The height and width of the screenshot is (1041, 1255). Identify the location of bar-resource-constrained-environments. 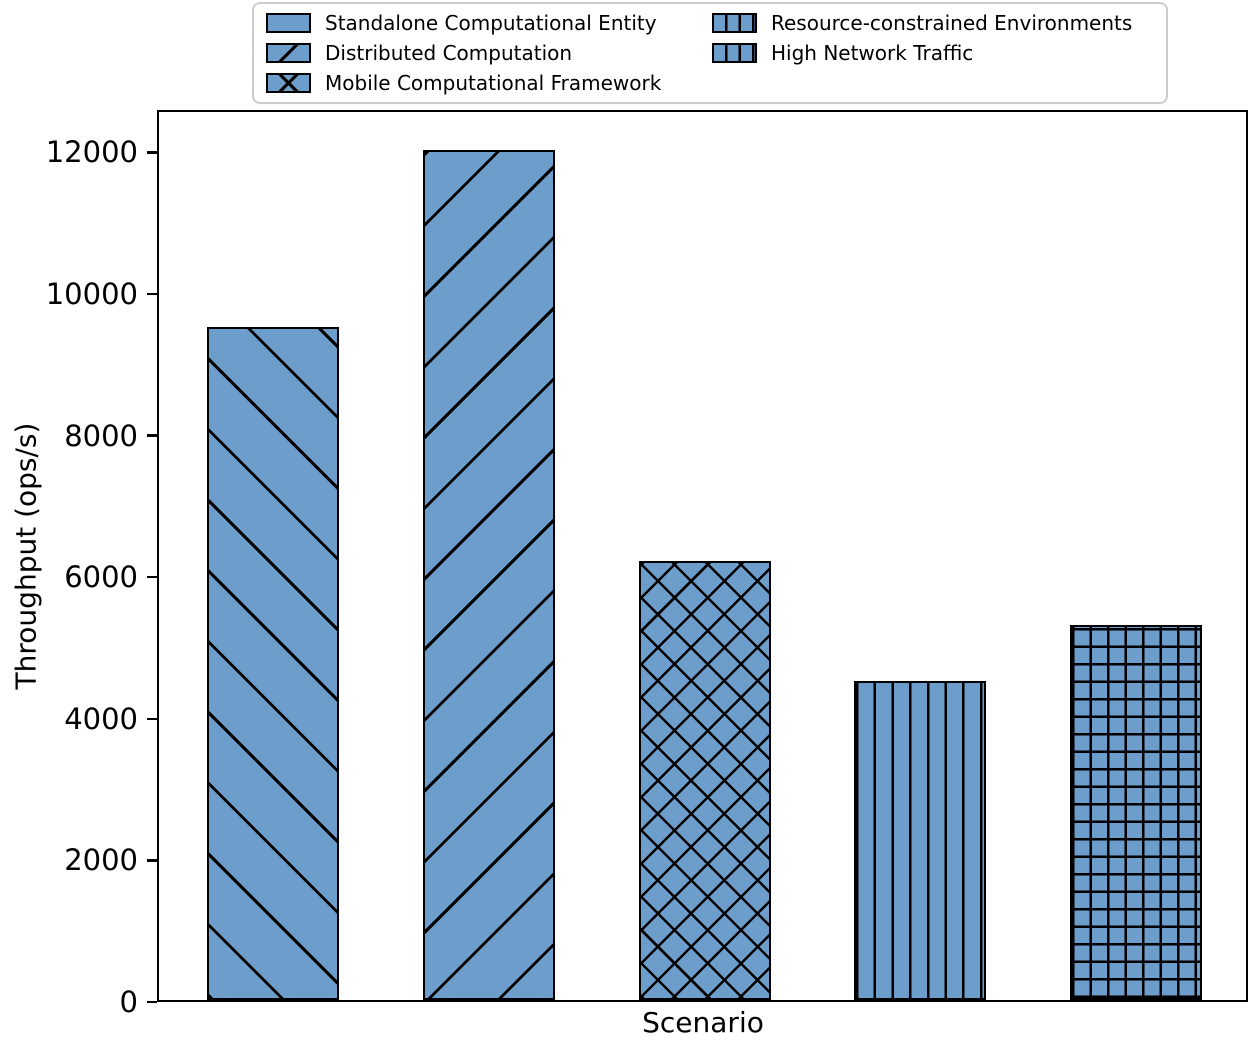
(920, 840).